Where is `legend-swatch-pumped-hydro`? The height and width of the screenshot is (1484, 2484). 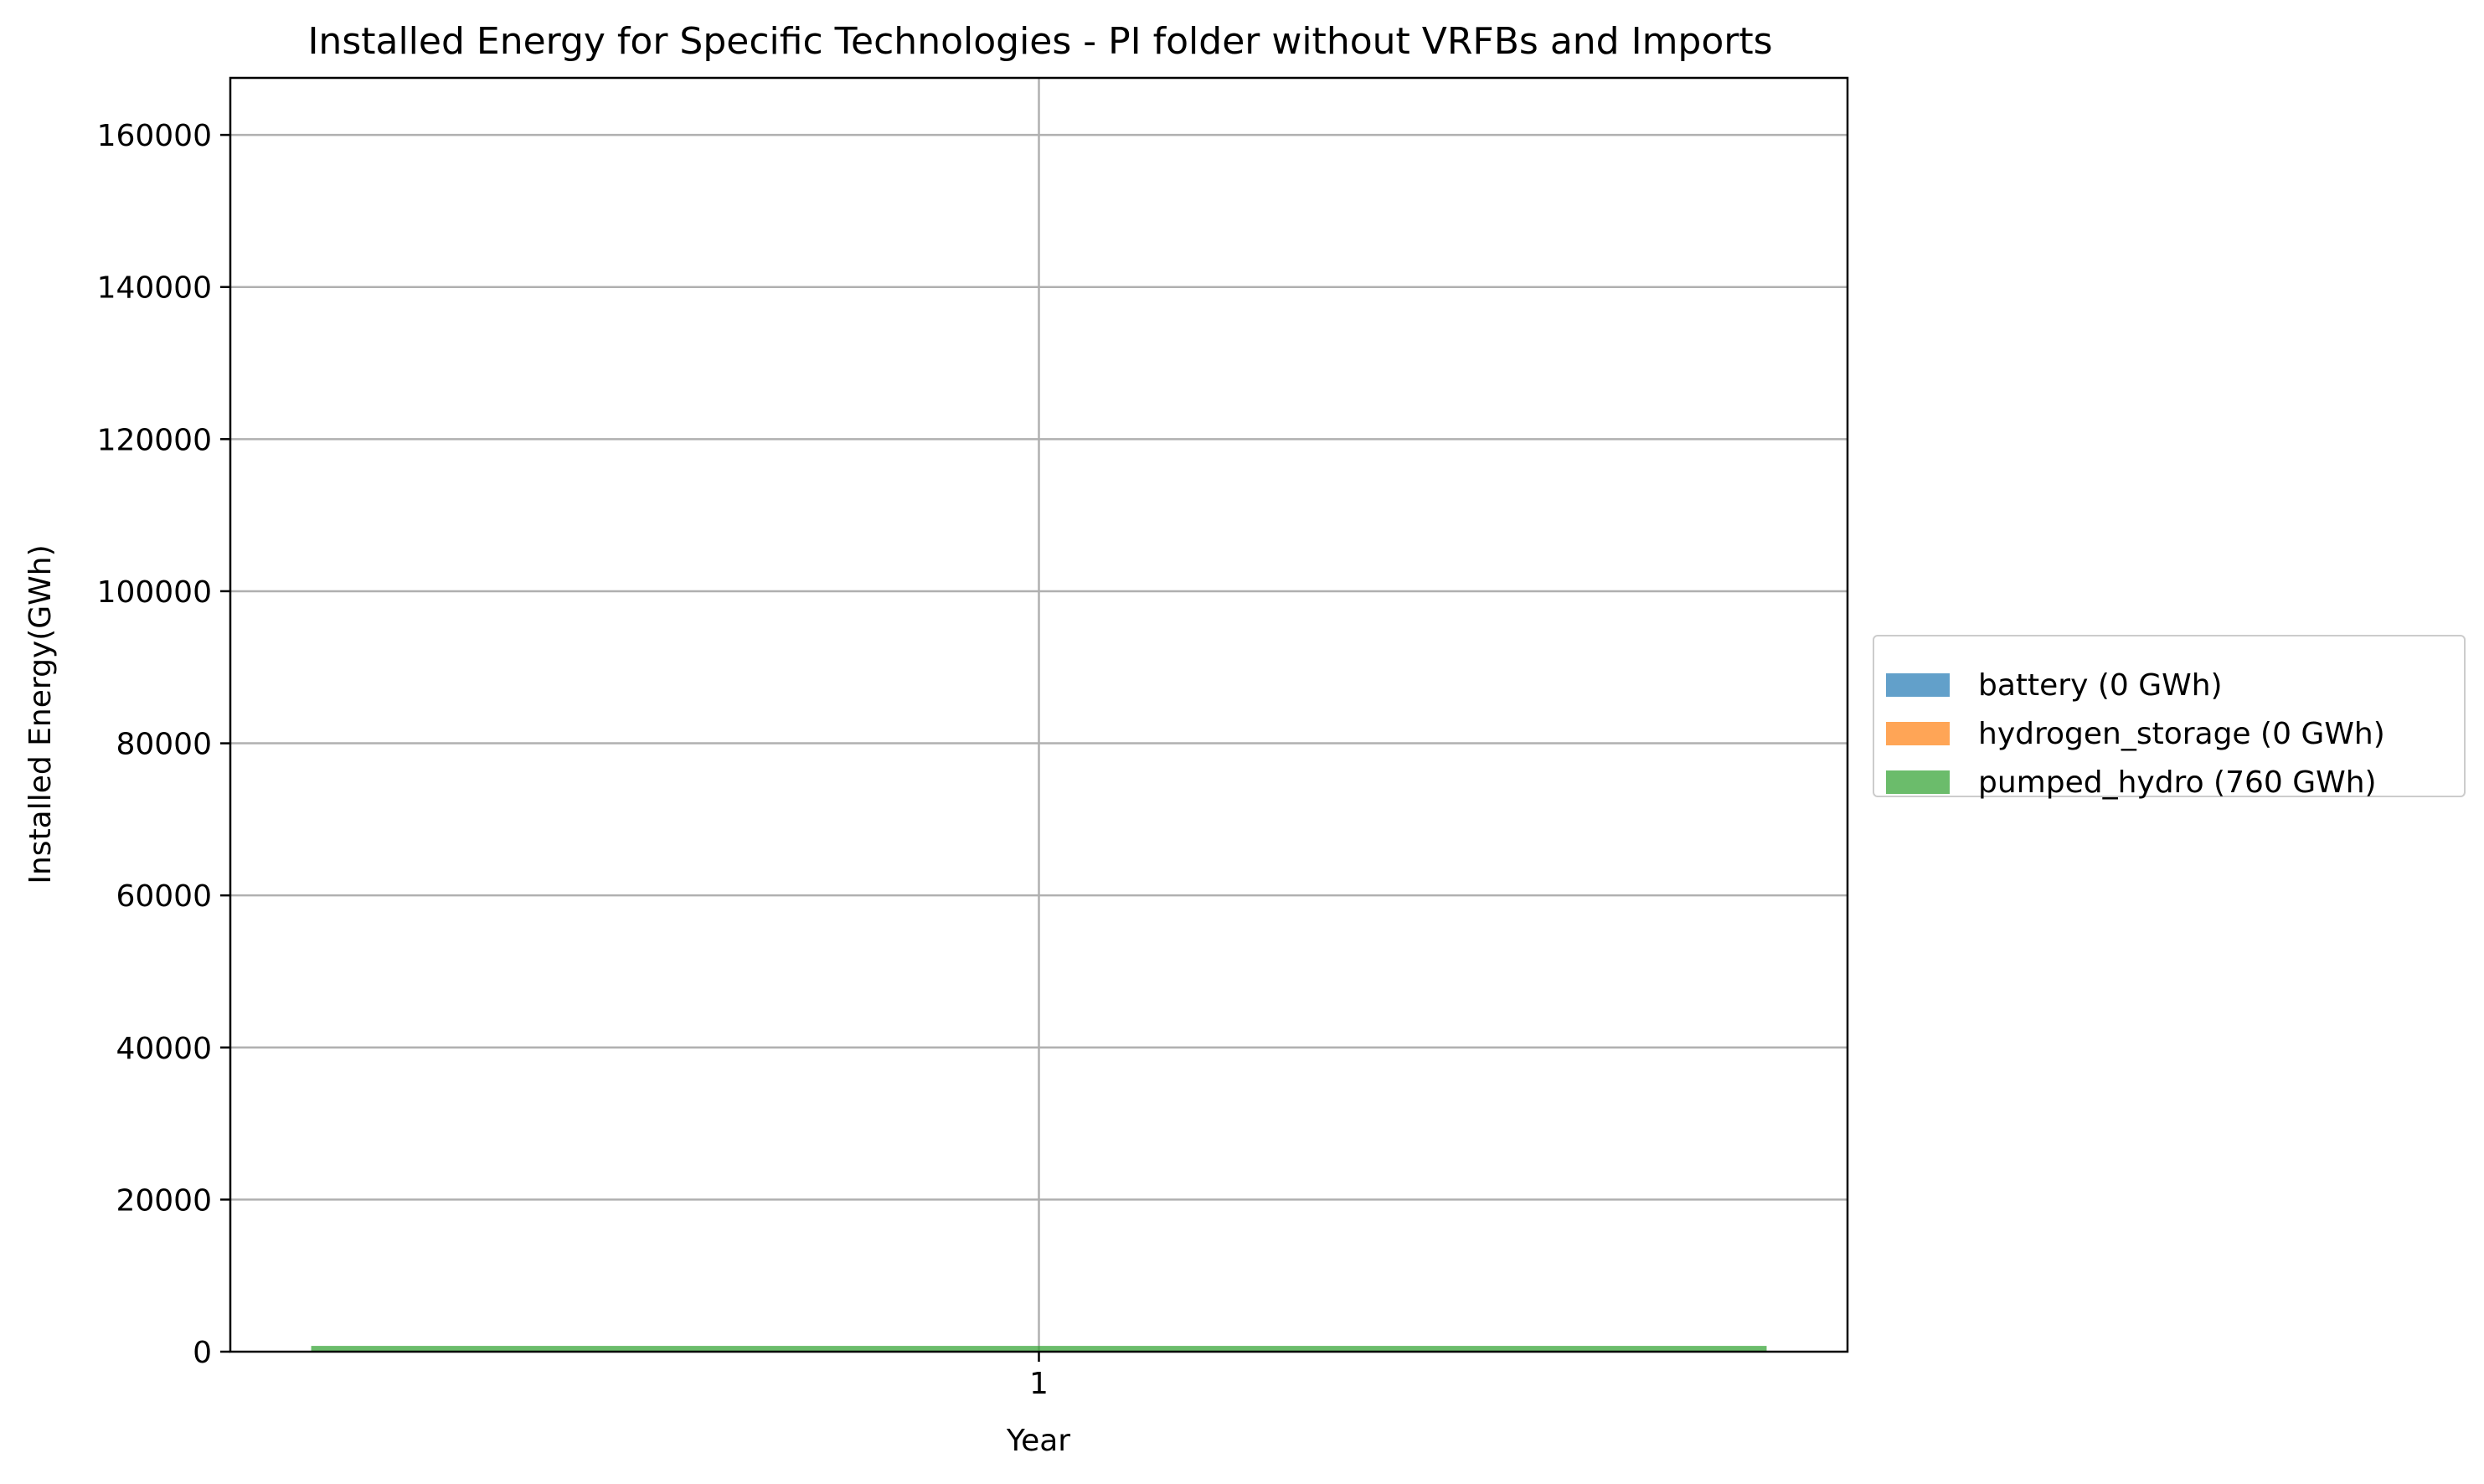
legend-swatch-pumped-hydro is located at coordinates (1918, 782).